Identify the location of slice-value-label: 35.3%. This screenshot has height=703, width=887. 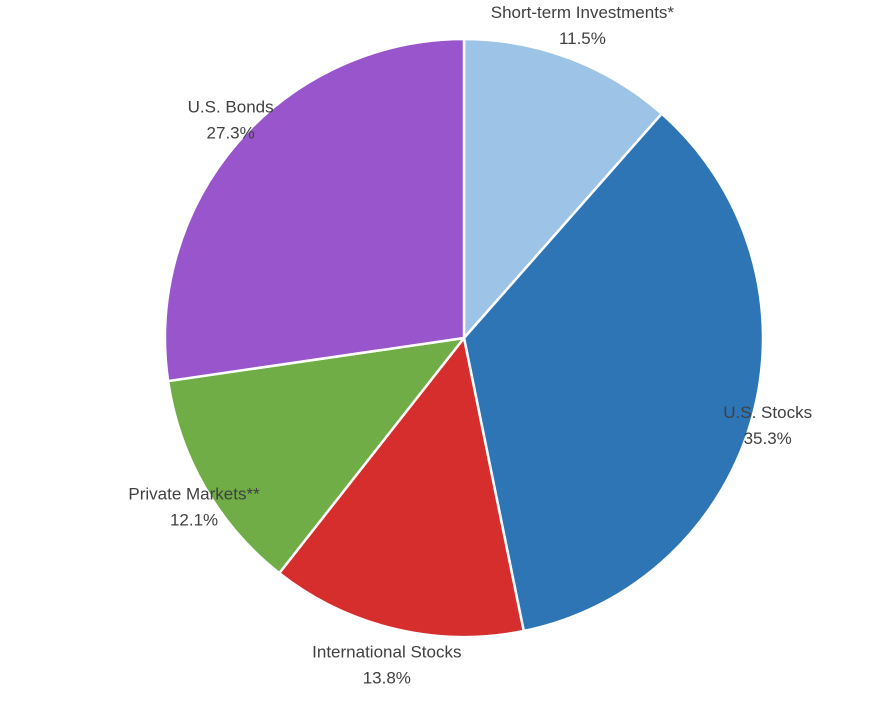
(768, 438).